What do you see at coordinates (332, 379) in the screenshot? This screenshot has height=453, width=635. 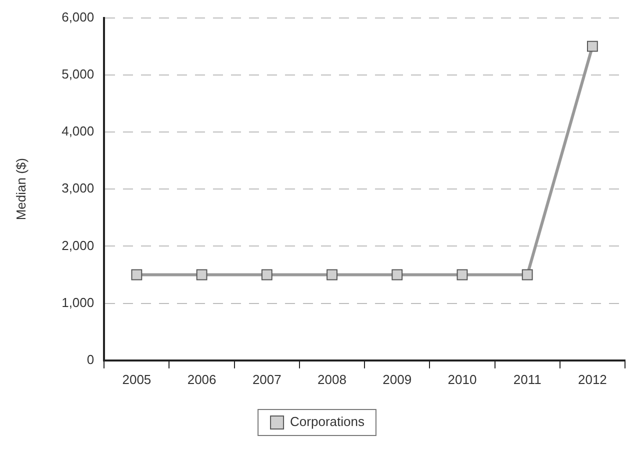 I see `x-tick-label: 2008` at bounding box center [332, 379].